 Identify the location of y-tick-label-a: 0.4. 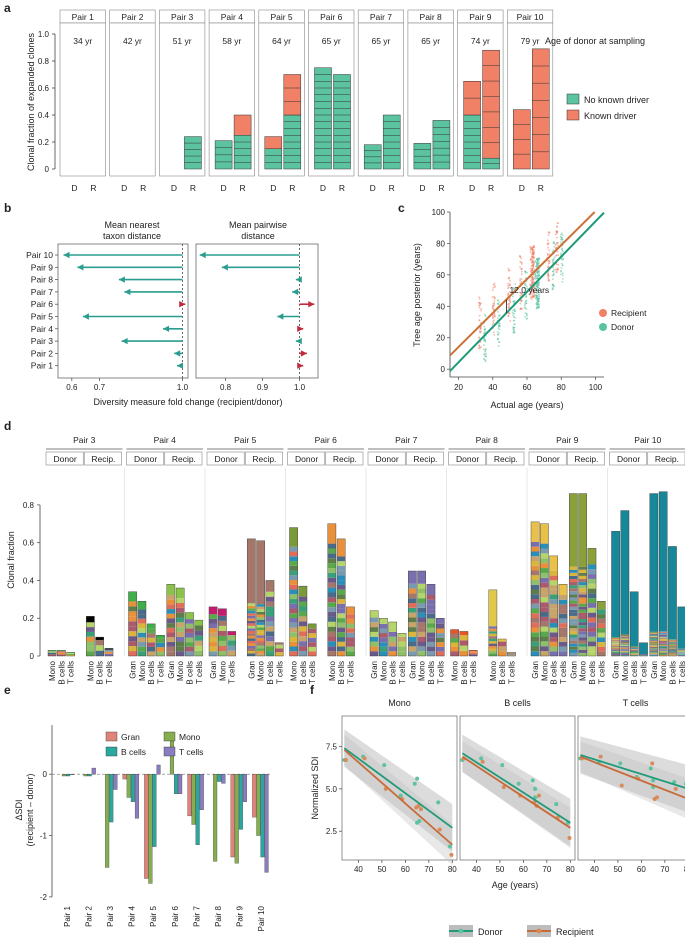
(44, 115).